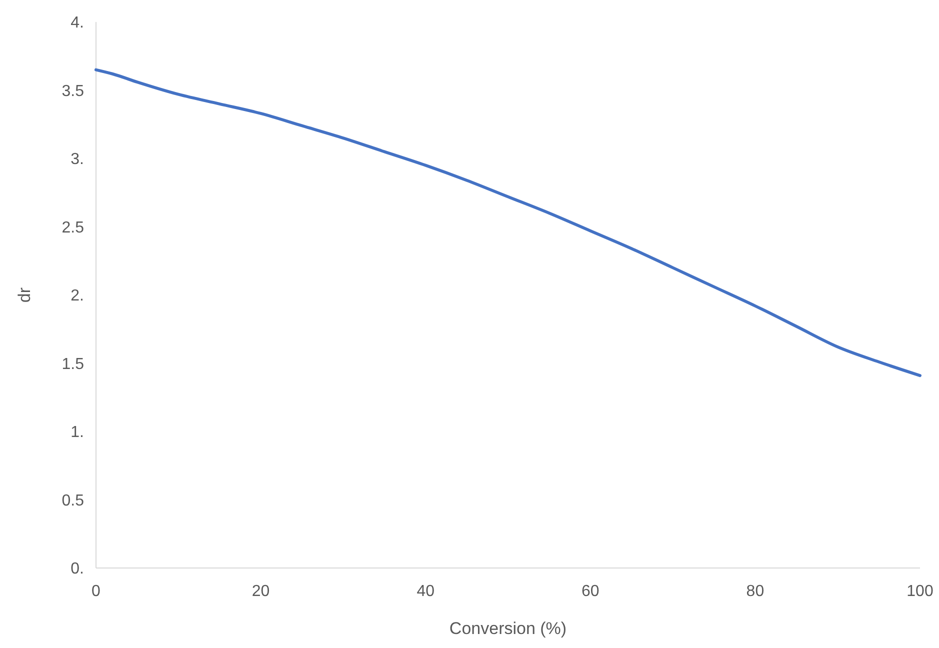 This screenshot has width=939, height=648. Describe the element at coordinates (73, 501) in the screenshot. I see `y-tick-label: 0.5` at that location.